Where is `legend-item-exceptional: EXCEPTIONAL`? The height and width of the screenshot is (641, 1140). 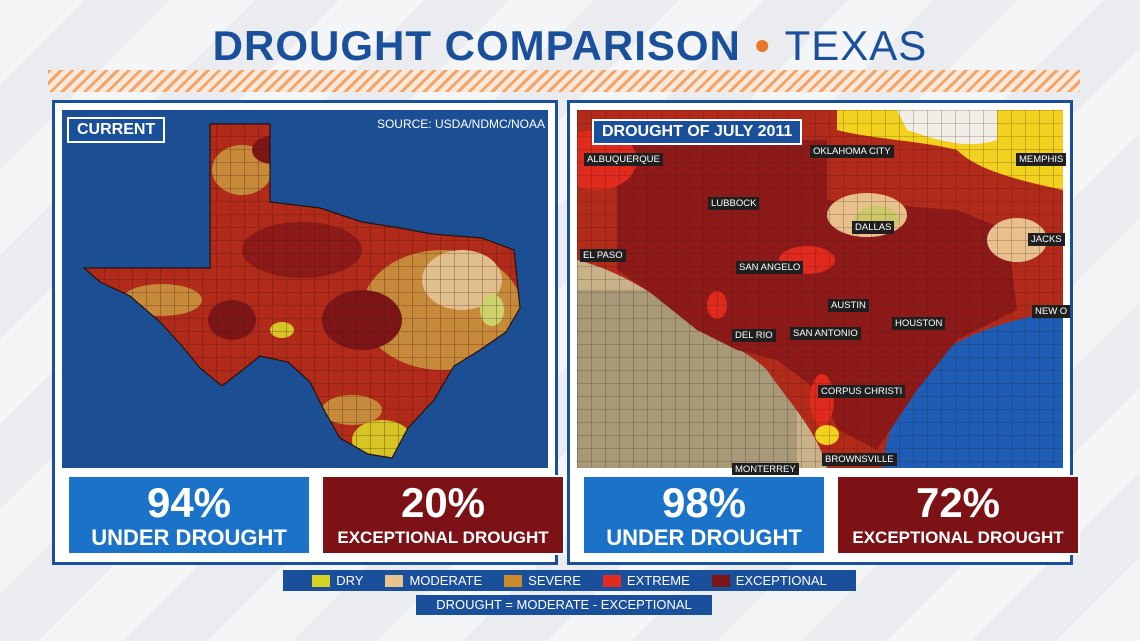 legend-item-exceptional: EXCEPTIONAL is located at coordinates (769, 580).